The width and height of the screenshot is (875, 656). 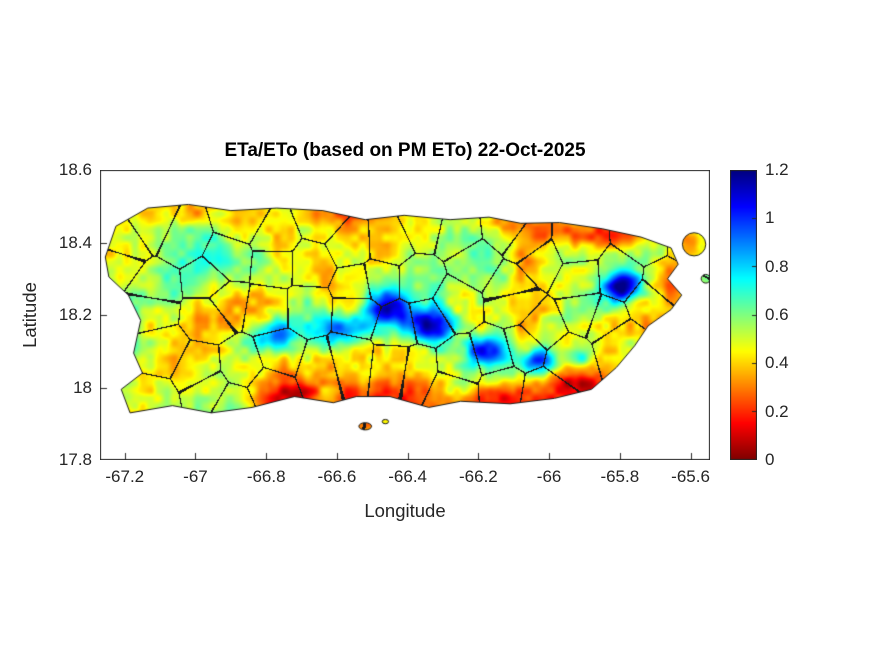 I want to click on x-tick-label: -65.8, so click(x=620, y=476).